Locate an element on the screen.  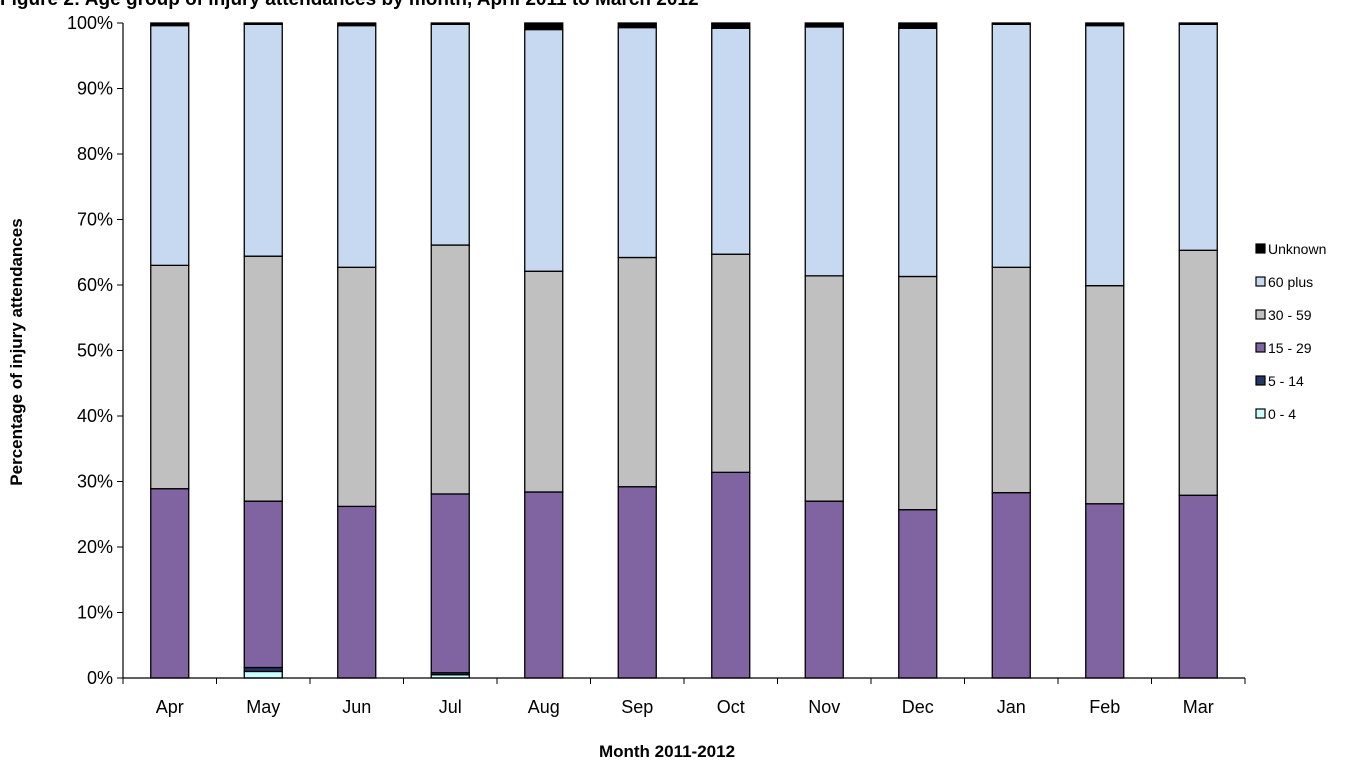
y-tick-label: 70% is located at coordinates (95, 220).